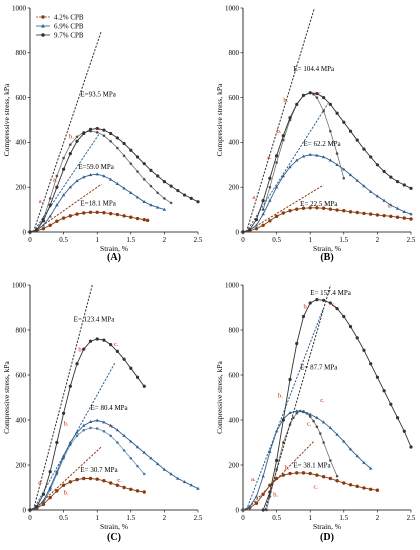  What do you see at coordinates (97, 518) in the screenshot?
I see `x-tick-label: 1` at bounding box center [97, 518].